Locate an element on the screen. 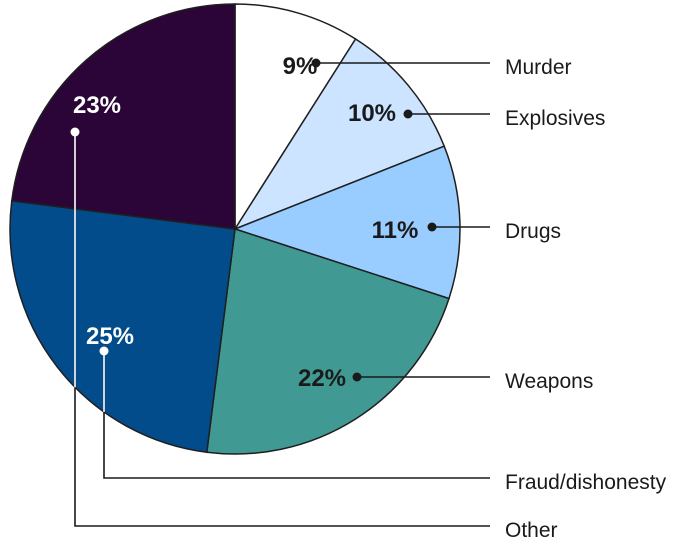  pie-slice-drugs is located at coordinates (346, 222).